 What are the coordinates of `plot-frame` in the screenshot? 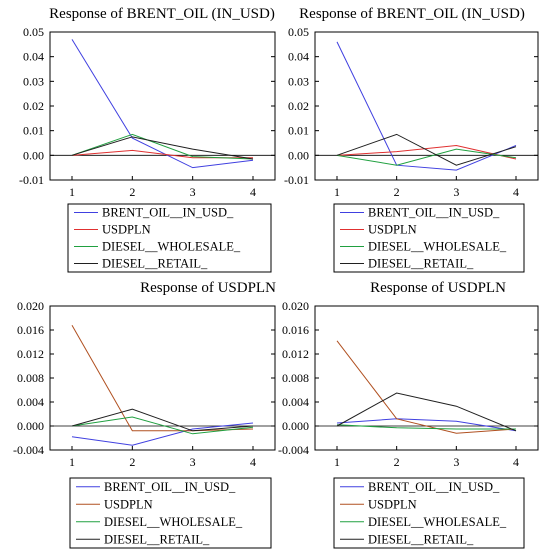 It's located at (426, 106).